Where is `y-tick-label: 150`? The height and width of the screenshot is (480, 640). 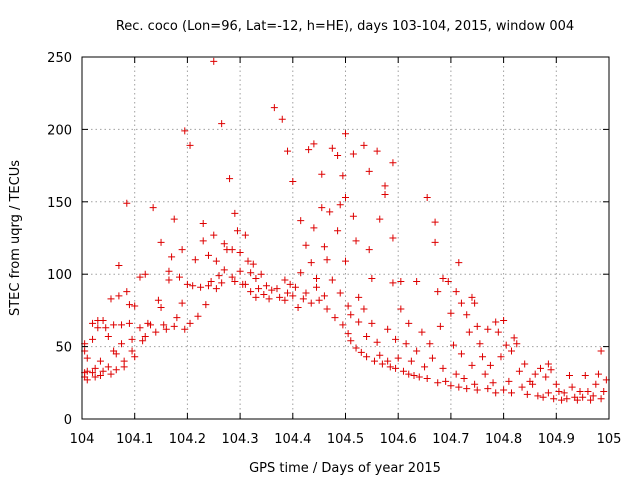 y-tick-label: 150 is located at coordinates (59, 203).